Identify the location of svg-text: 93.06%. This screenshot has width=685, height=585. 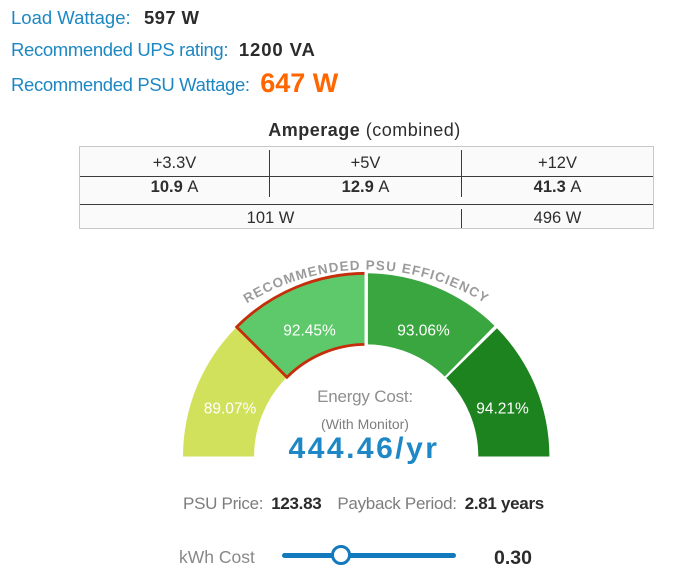
(423, 331).